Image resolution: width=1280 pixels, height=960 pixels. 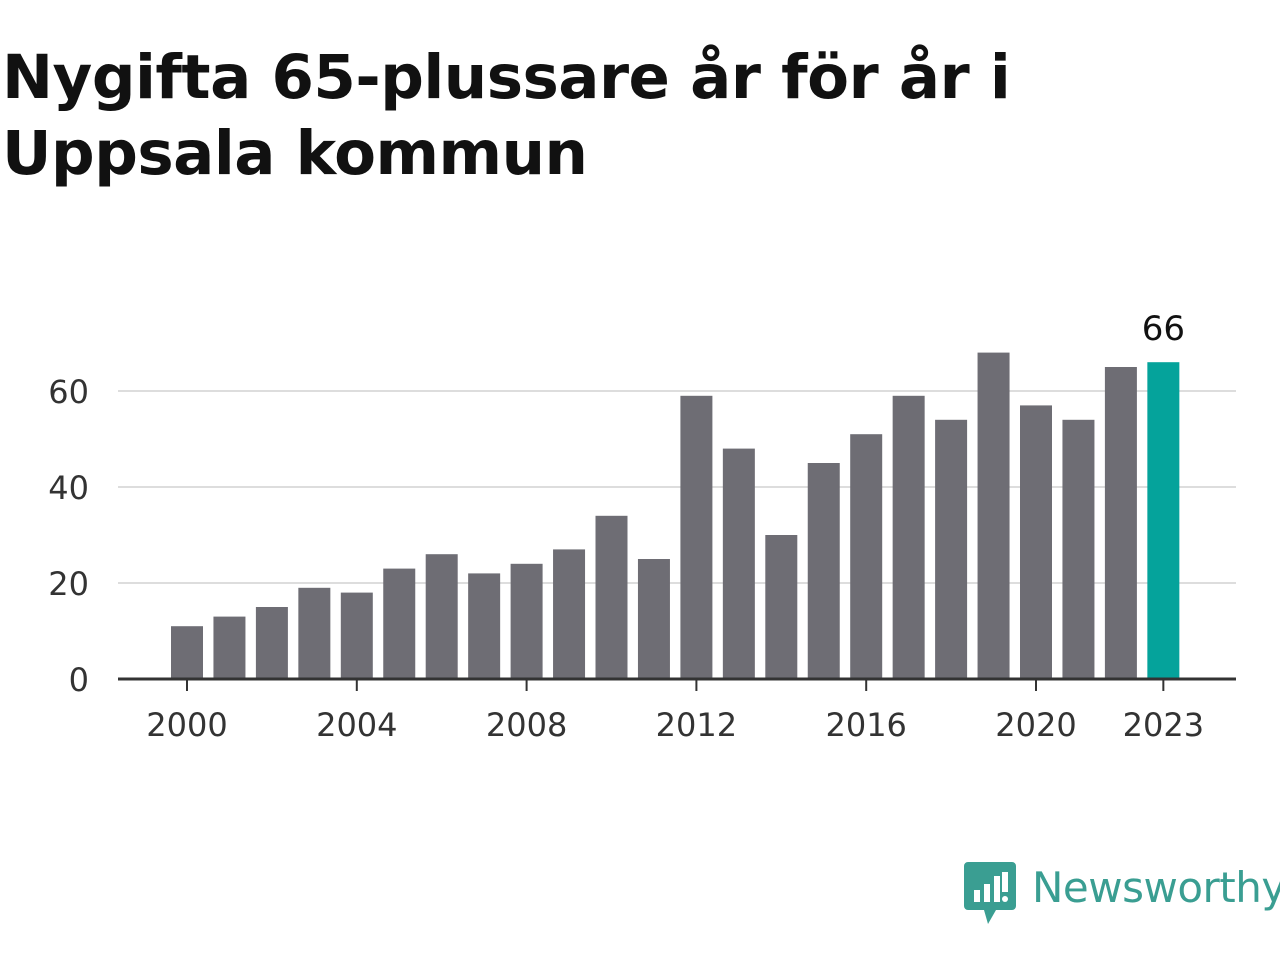 What do you see at coordinates (68, 392) in the screenshot?
I see `y-tick-label-60: 60` at bounding box center [68, 392].